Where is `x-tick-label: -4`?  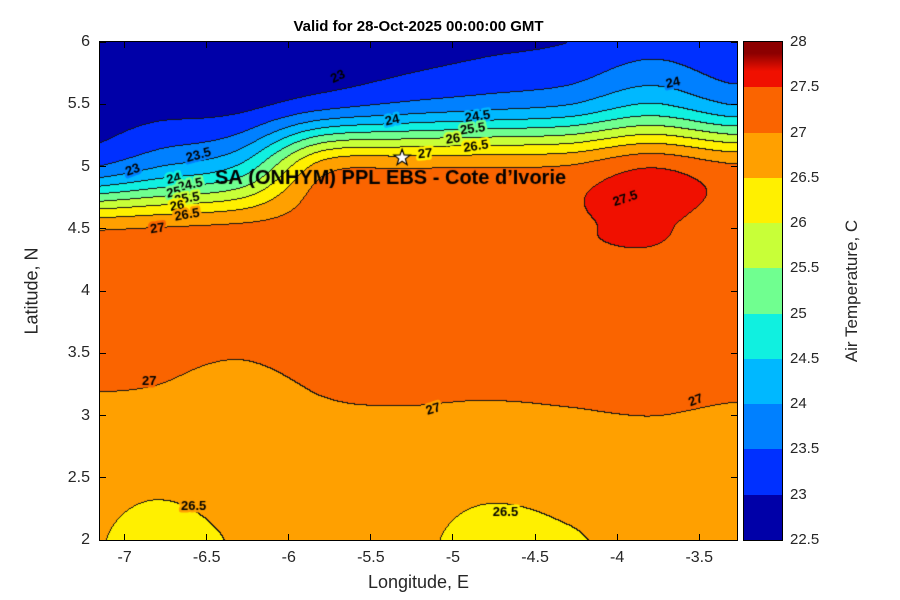 x-tick-label: -4 is located at coordinates (617, 557).